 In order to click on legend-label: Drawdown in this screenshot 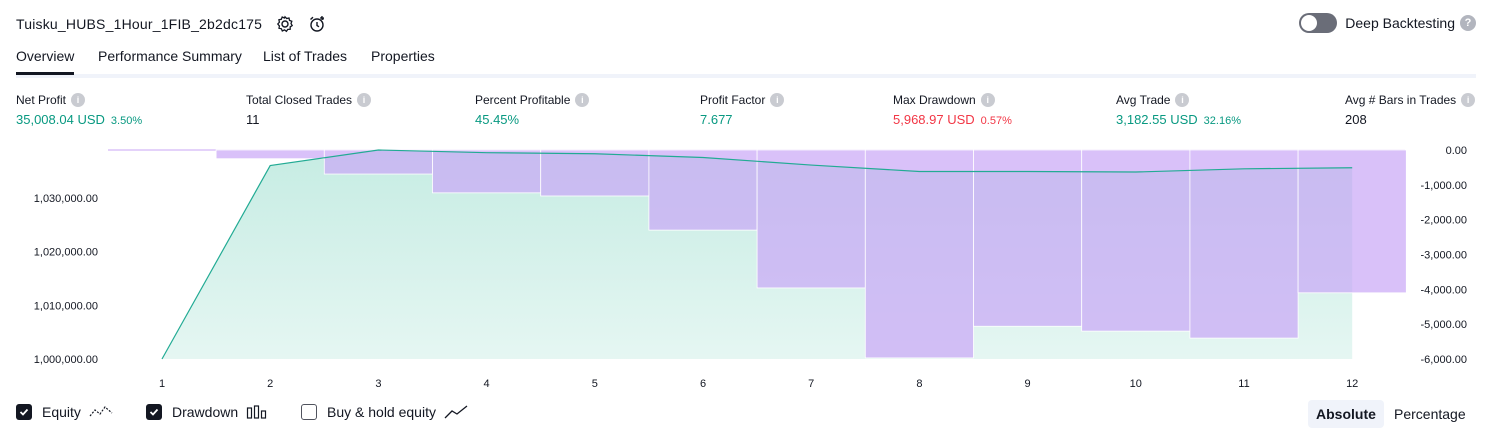, I will do `click(205, 412)`.